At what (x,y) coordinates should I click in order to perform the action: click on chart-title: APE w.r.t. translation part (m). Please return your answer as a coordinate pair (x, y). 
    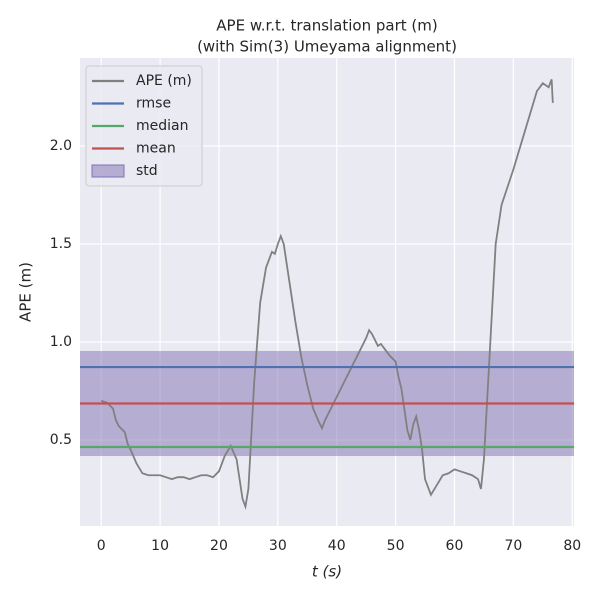
    Looking at the image, I should click on (326, 26).